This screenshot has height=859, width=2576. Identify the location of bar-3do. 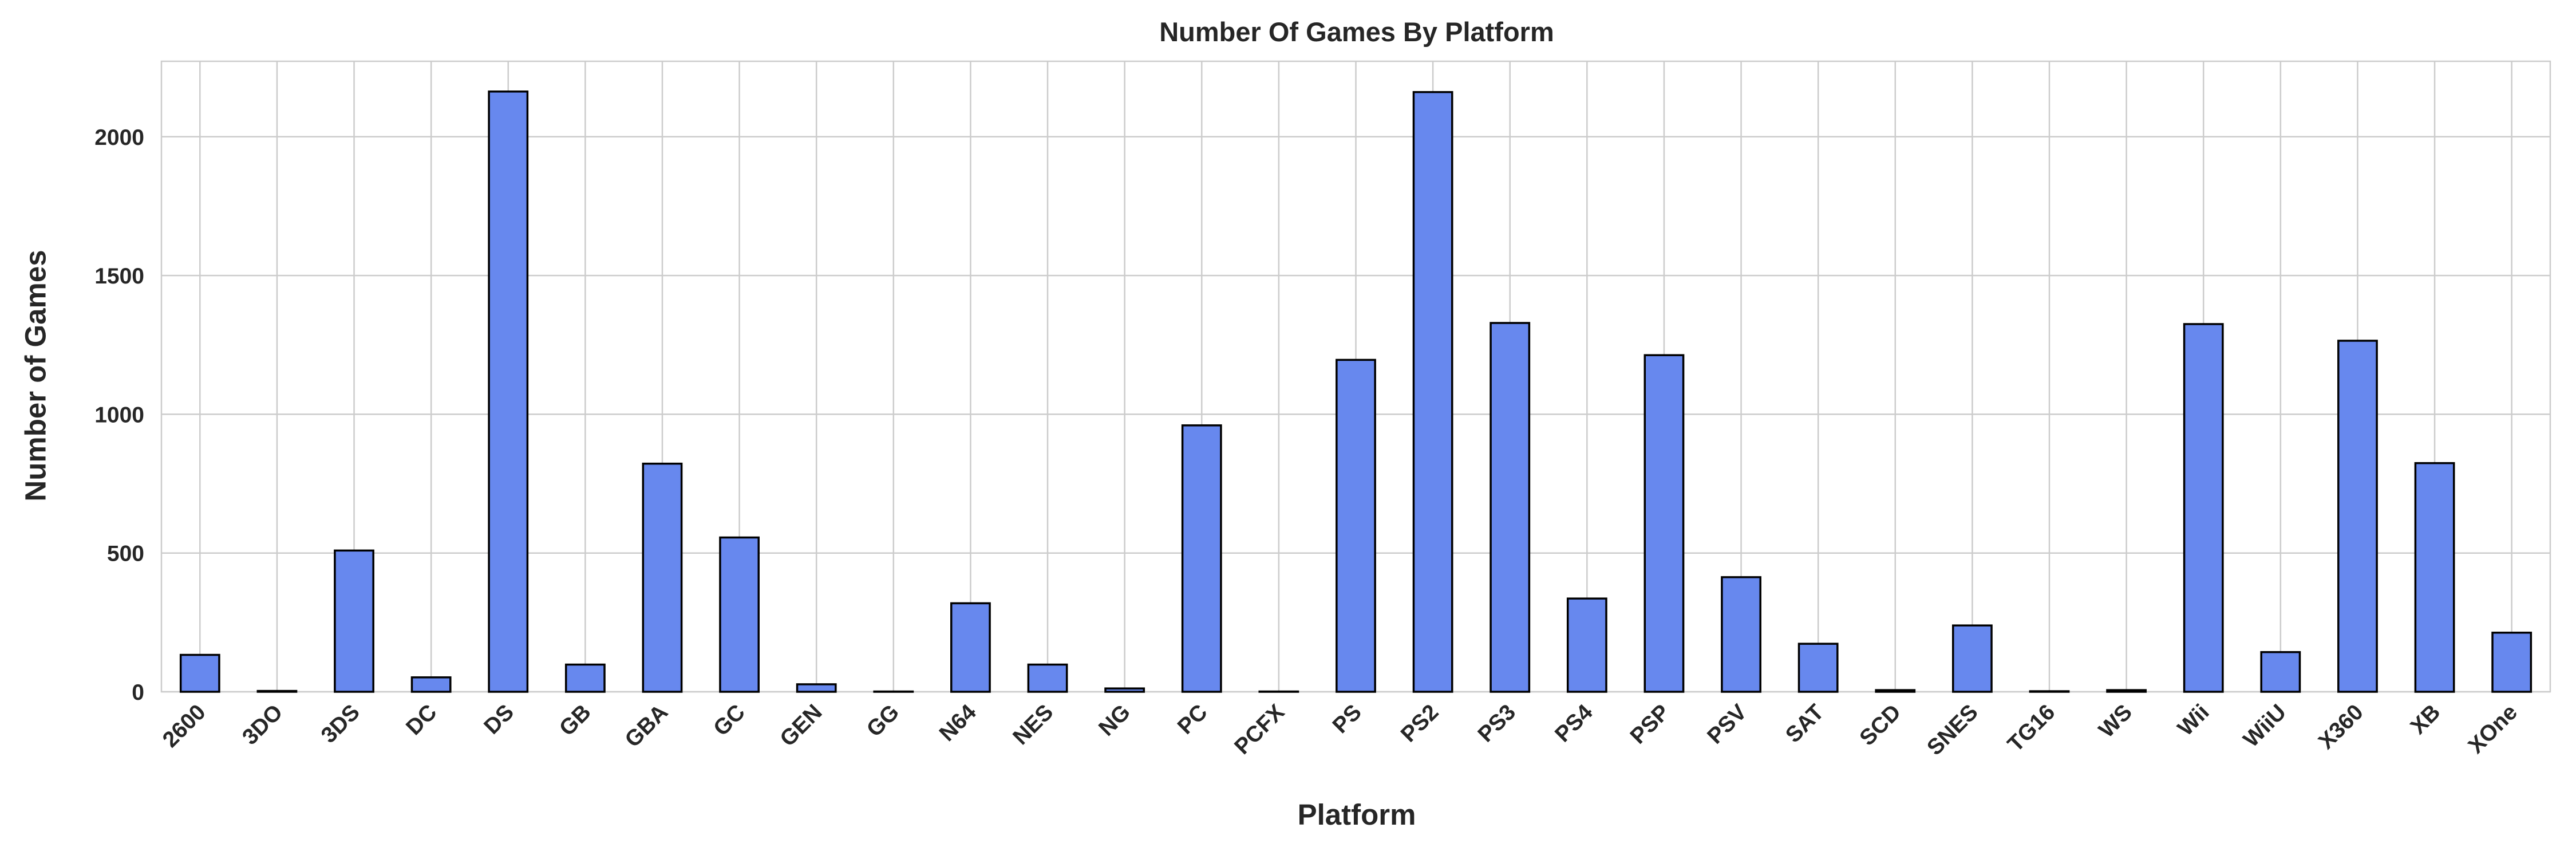
(277, 691).